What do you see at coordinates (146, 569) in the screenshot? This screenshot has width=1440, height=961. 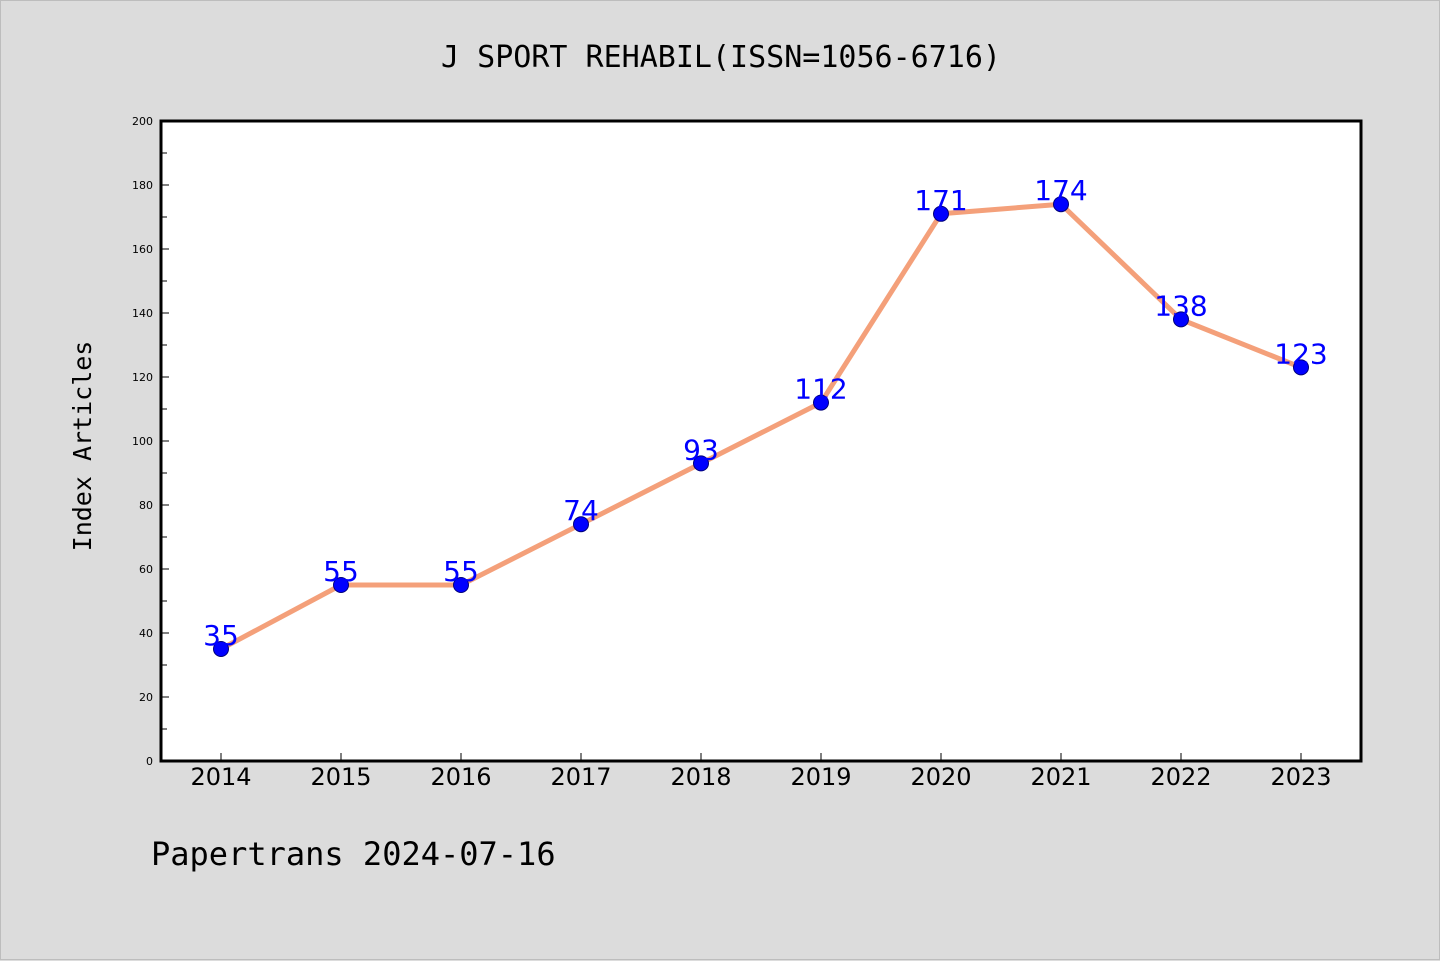 I see `y-tick-label: 60` at bounding box center [146, 569].